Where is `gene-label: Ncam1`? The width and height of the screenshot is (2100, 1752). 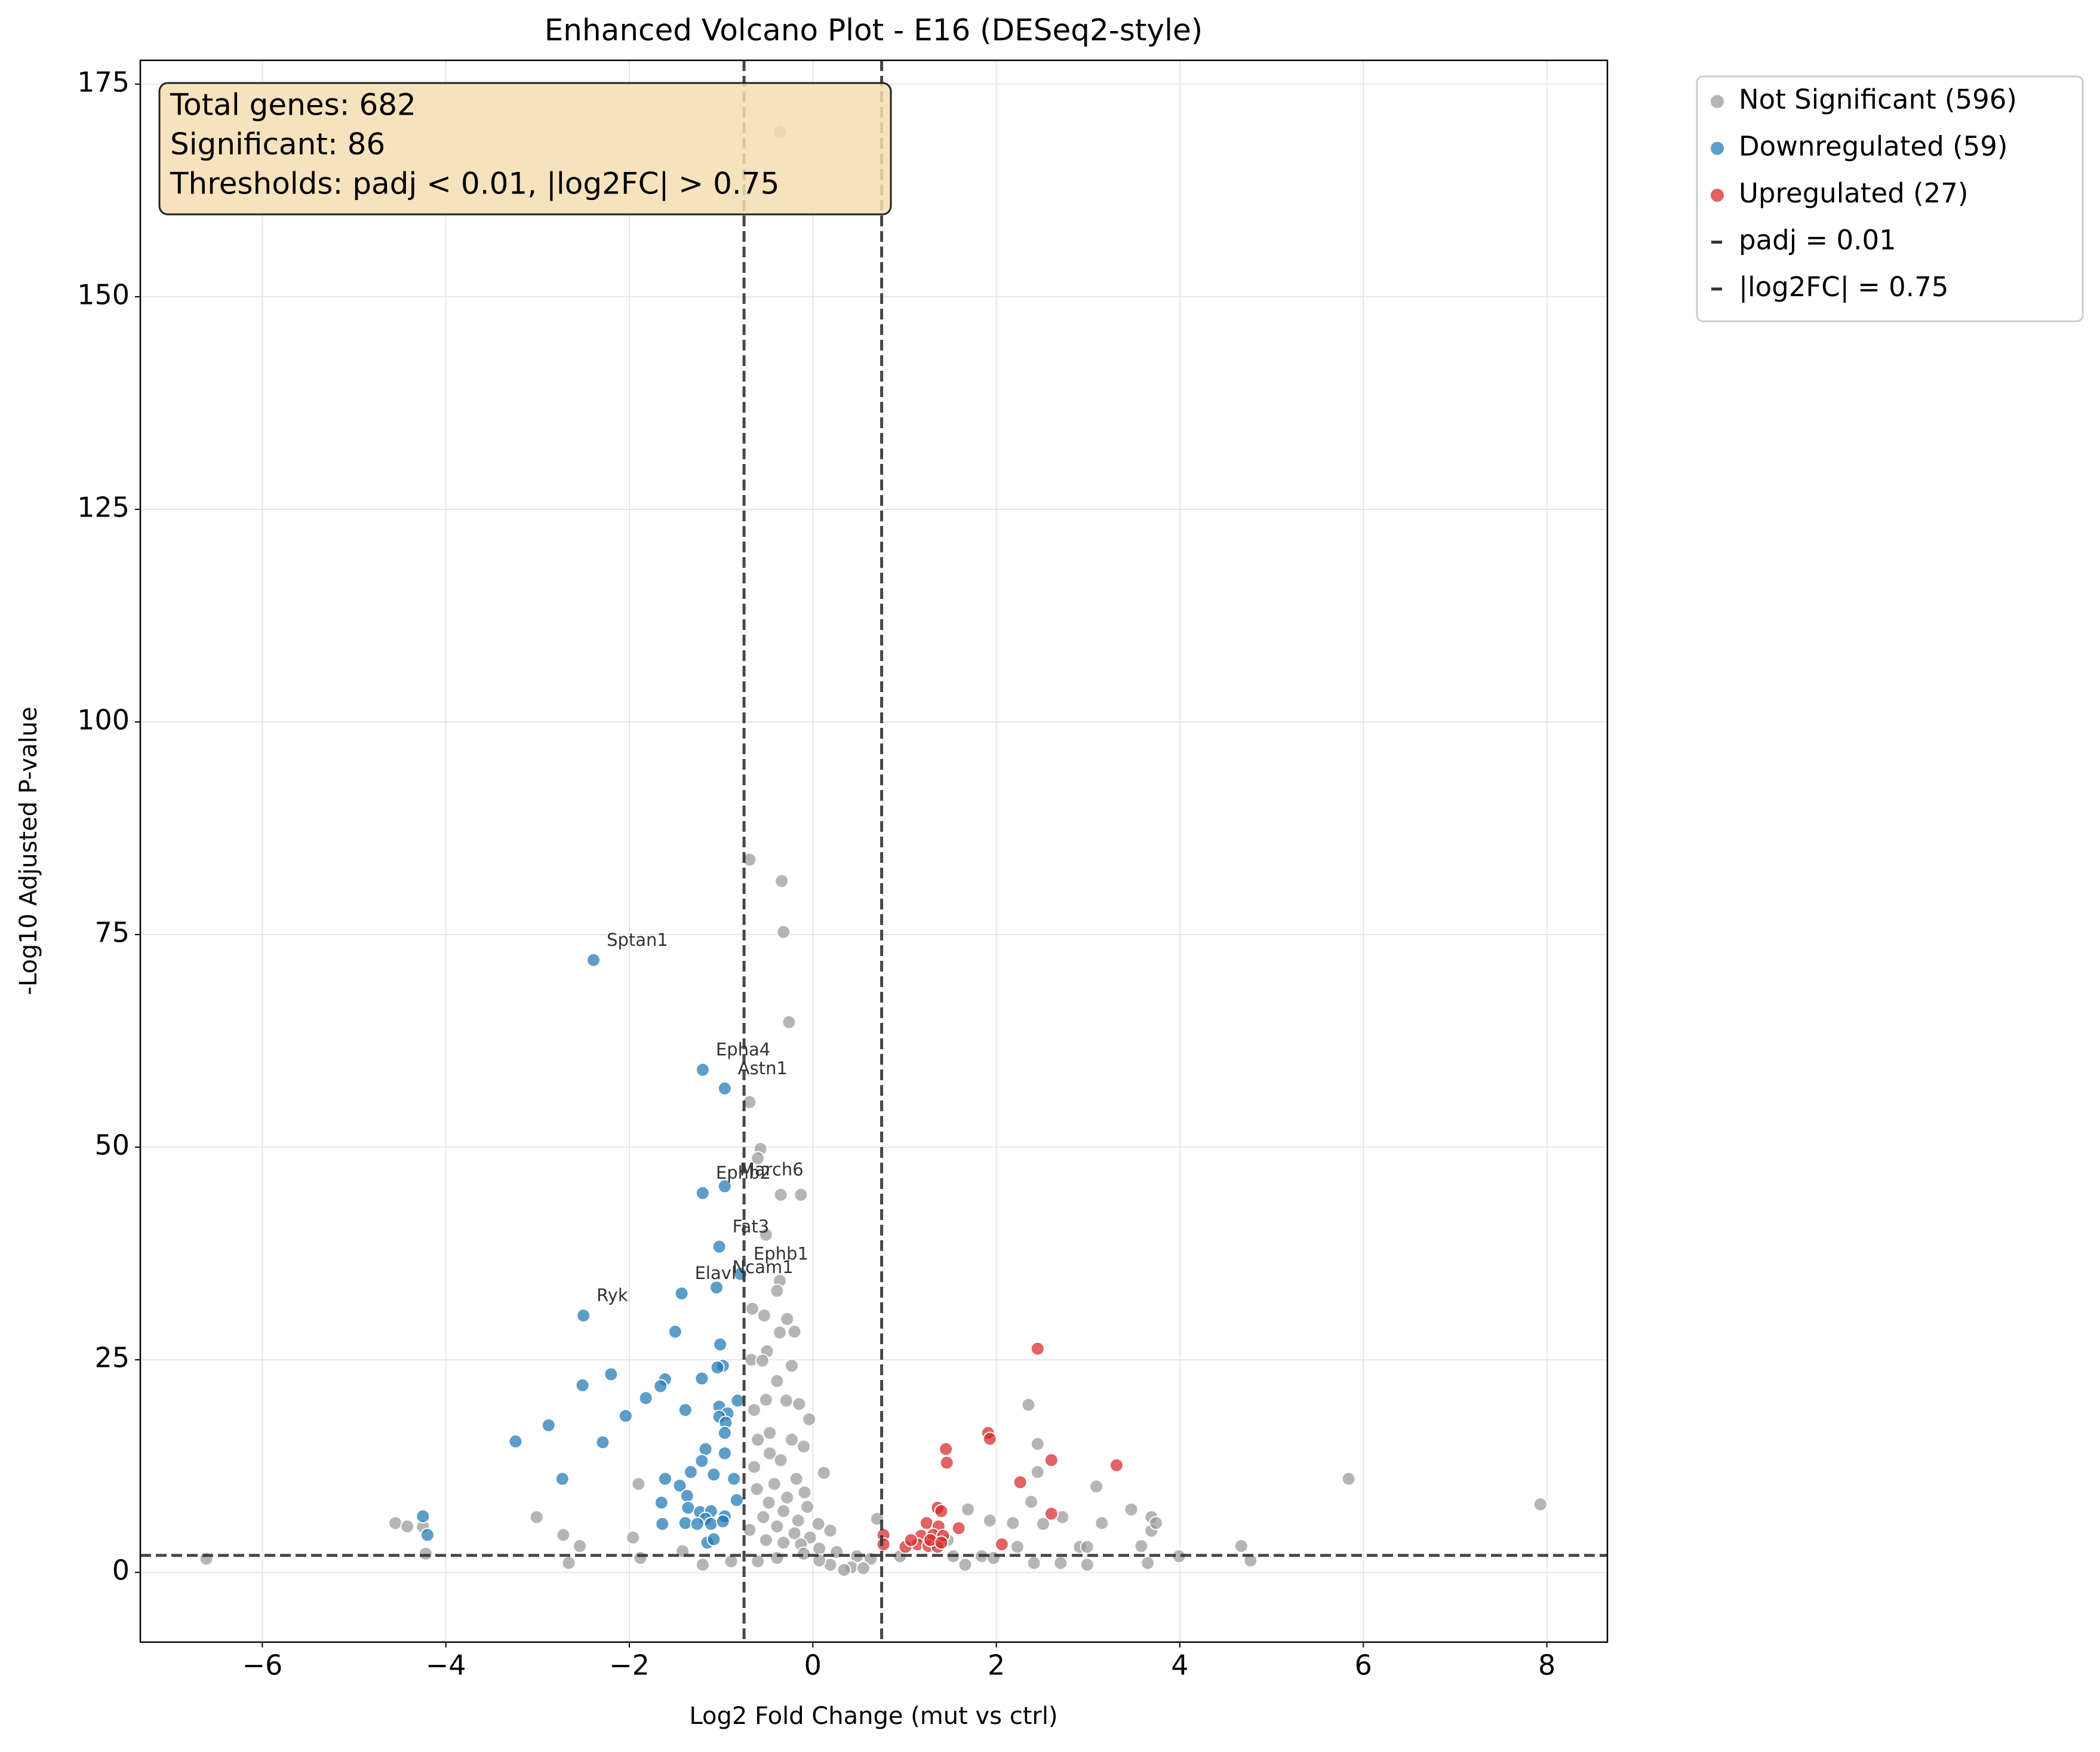
gene-label: Ncam1 is located at coordinates (763, 1267).